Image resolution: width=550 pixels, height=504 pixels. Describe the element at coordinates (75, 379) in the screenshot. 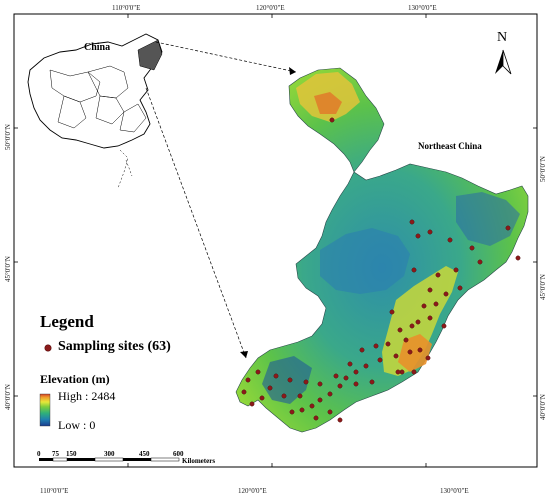

I see `legend-elevation-title: Elevation (m)` at that location.